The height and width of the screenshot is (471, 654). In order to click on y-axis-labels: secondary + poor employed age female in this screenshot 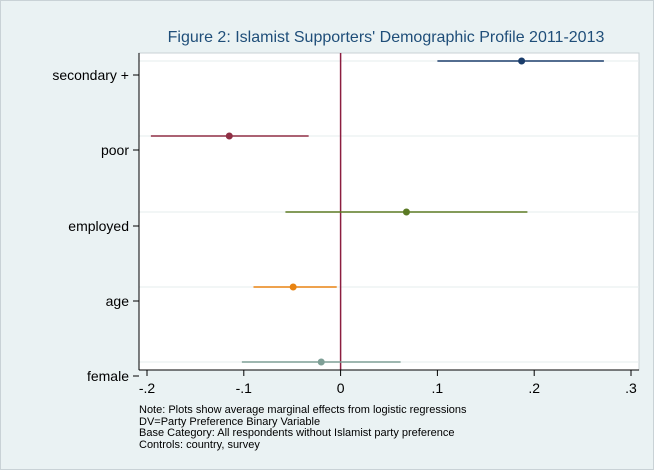, I will do `click(95, 225)`.